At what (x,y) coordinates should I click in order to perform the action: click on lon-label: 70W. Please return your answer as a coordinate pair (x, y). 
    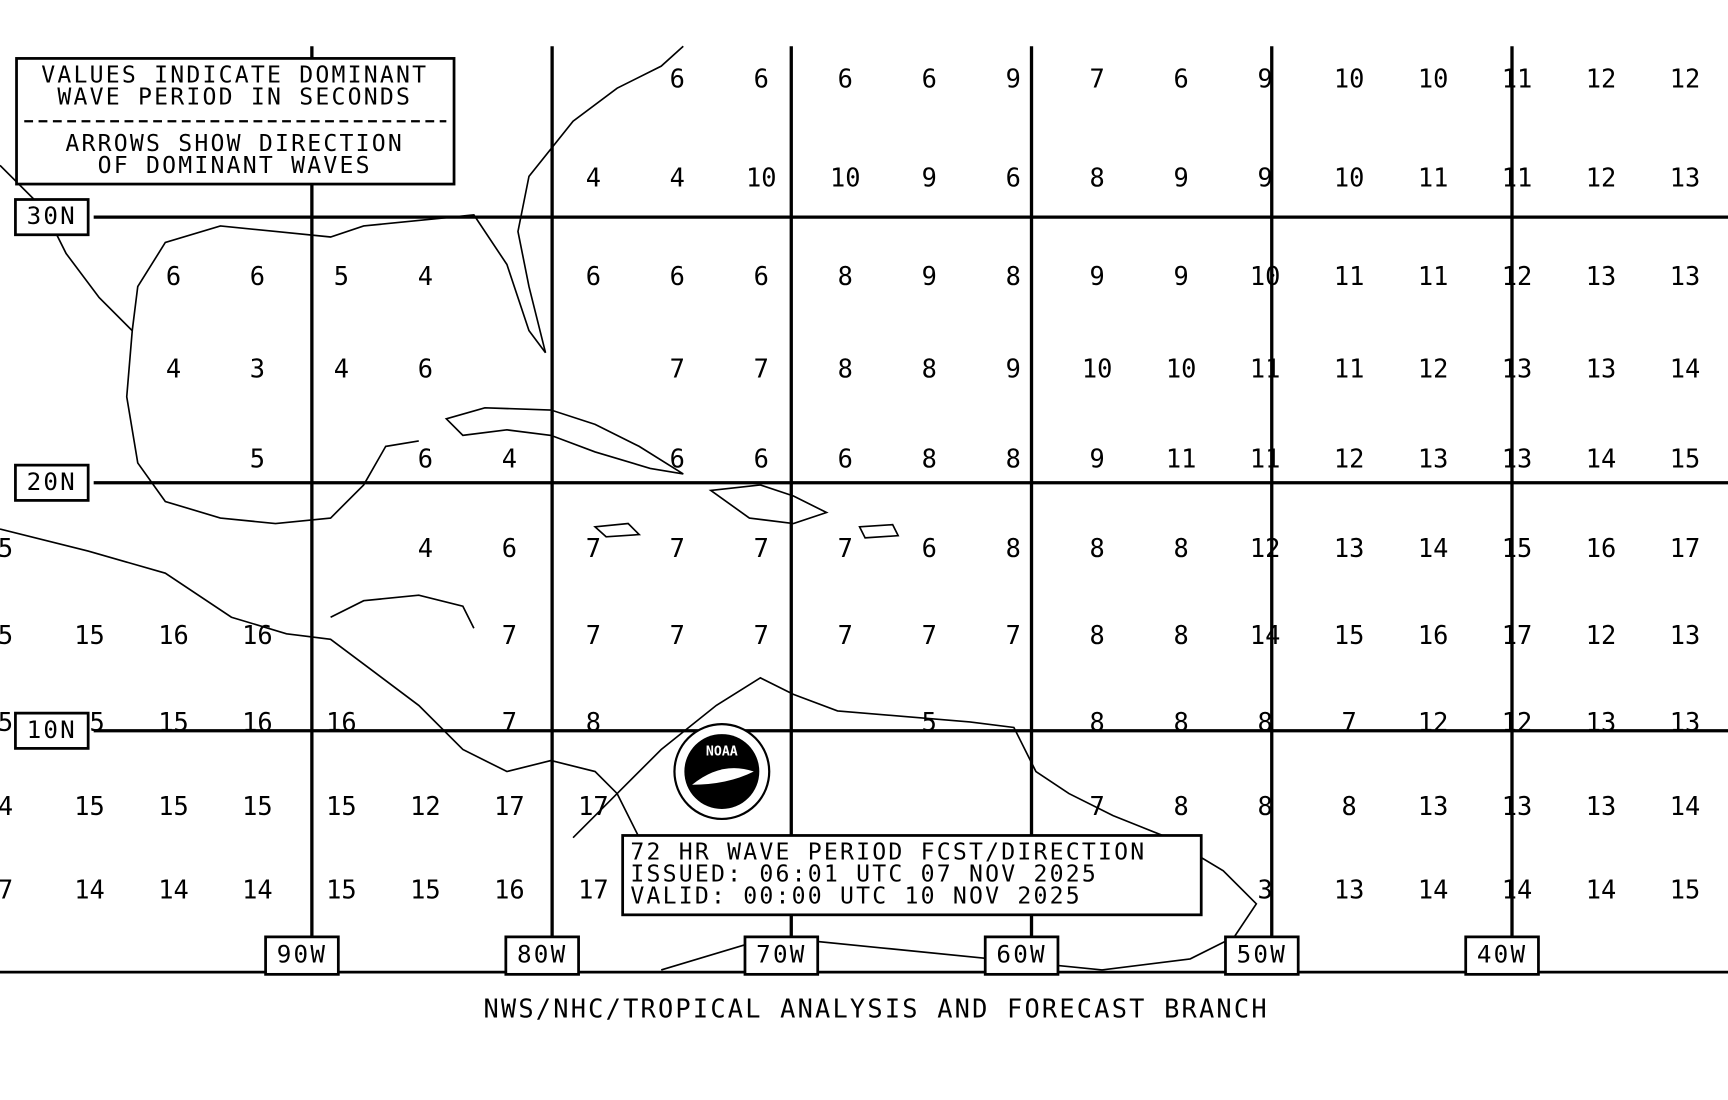
    Looking at the image, I should click on (781, 954).